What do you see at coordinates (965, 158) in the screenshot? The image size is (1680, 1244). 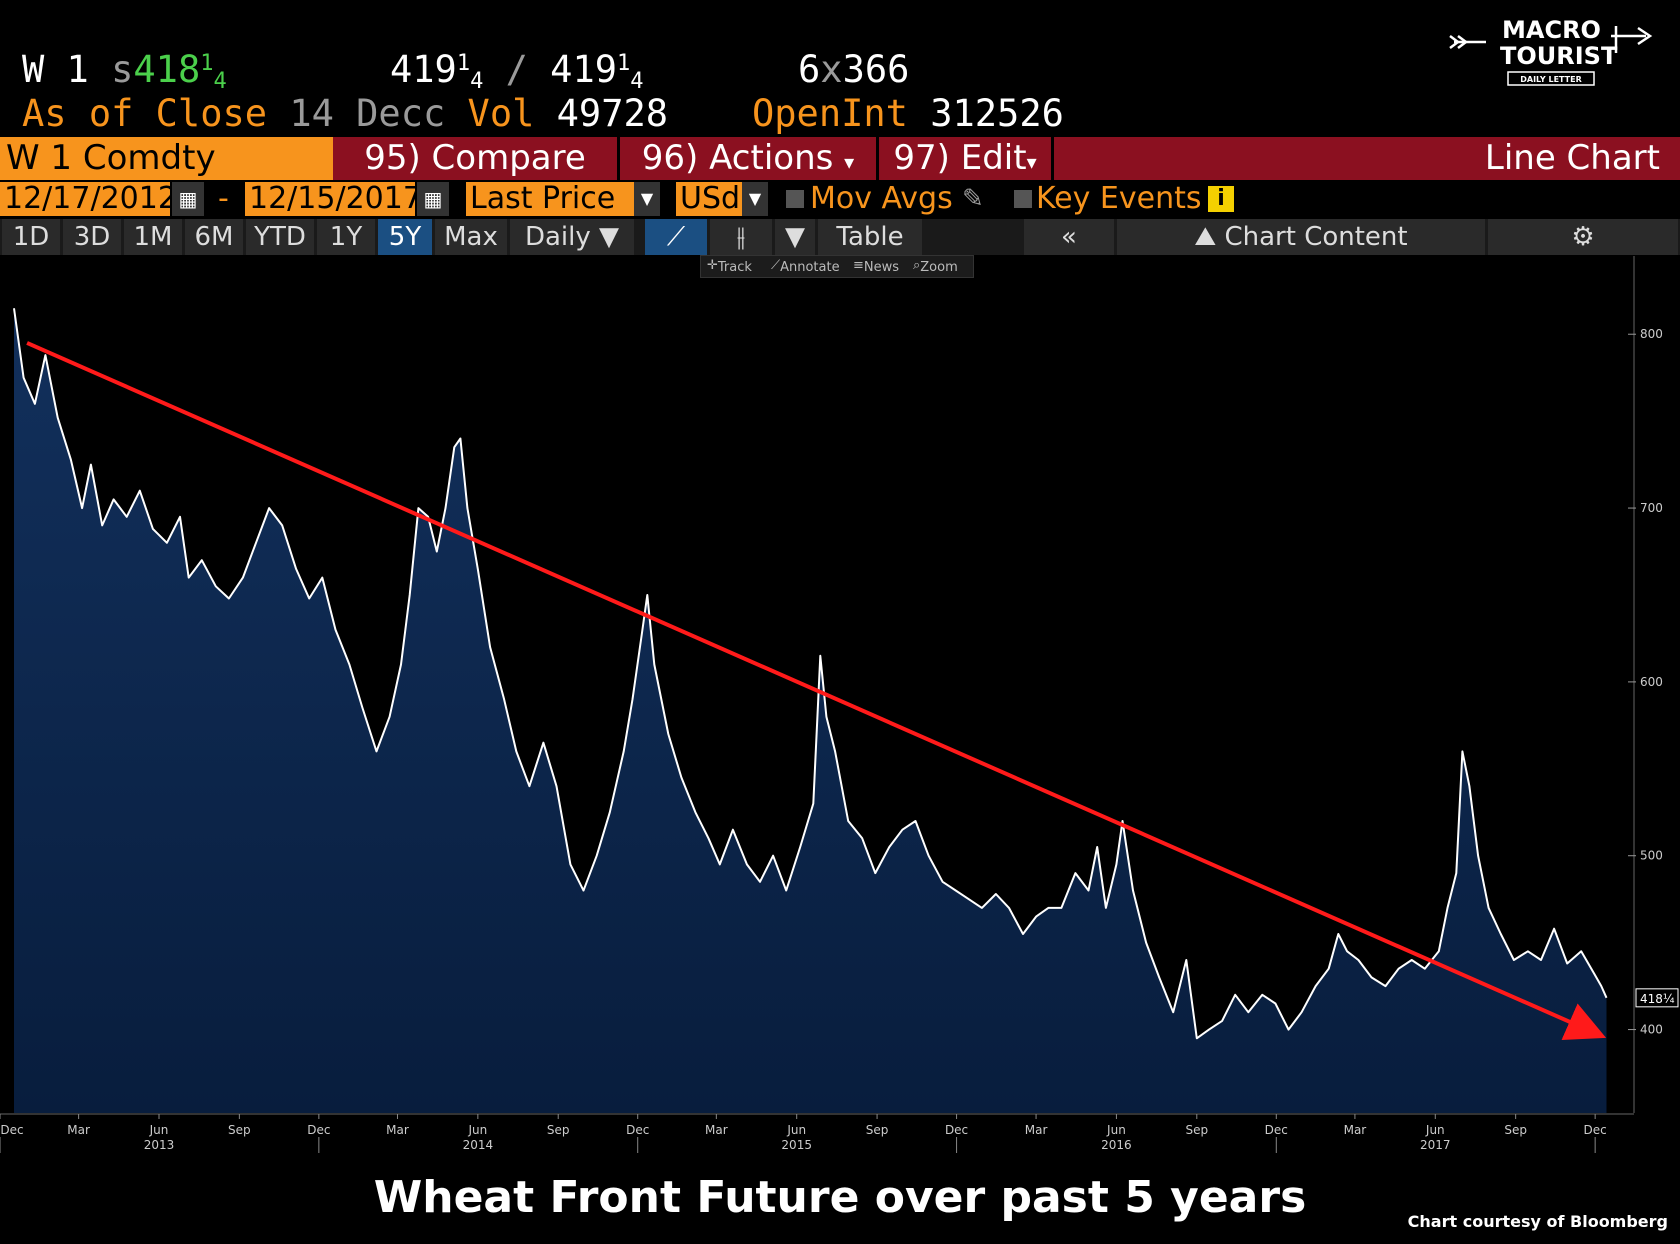 I see `edit-button: 97) Edit▾` at bounding box center [965, 158].